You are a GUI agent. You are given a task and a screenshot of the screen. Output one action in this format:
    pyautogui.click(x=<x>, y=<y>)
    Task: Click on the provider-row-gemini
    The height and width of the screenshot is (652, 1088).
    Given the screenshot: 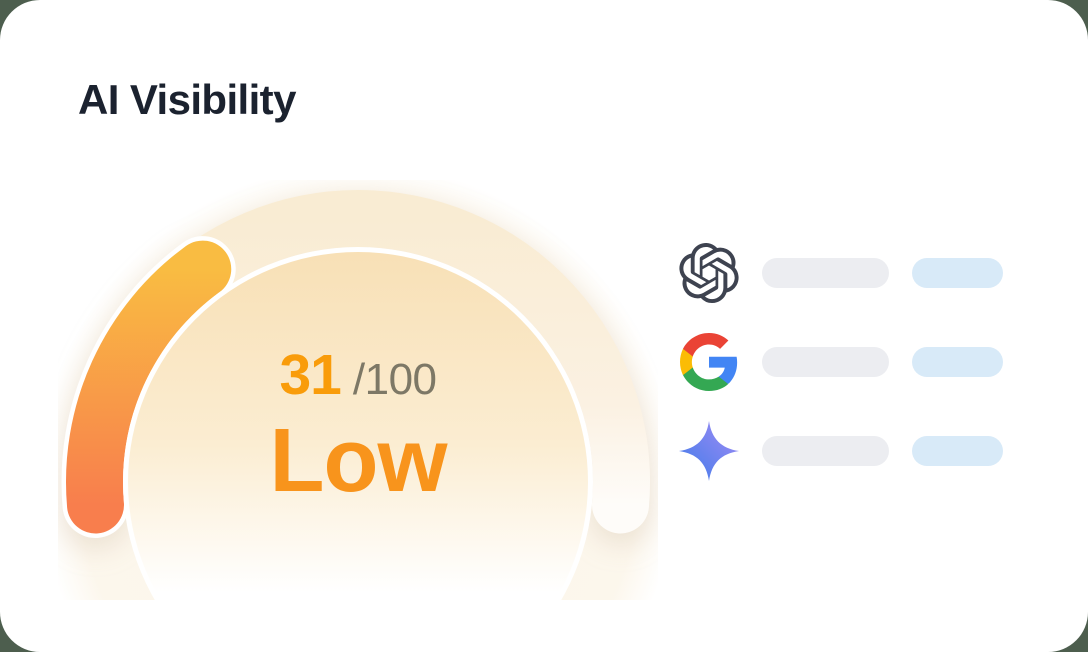 What is the action you would take?
    pyautogui.click(x=840, y=451)
    